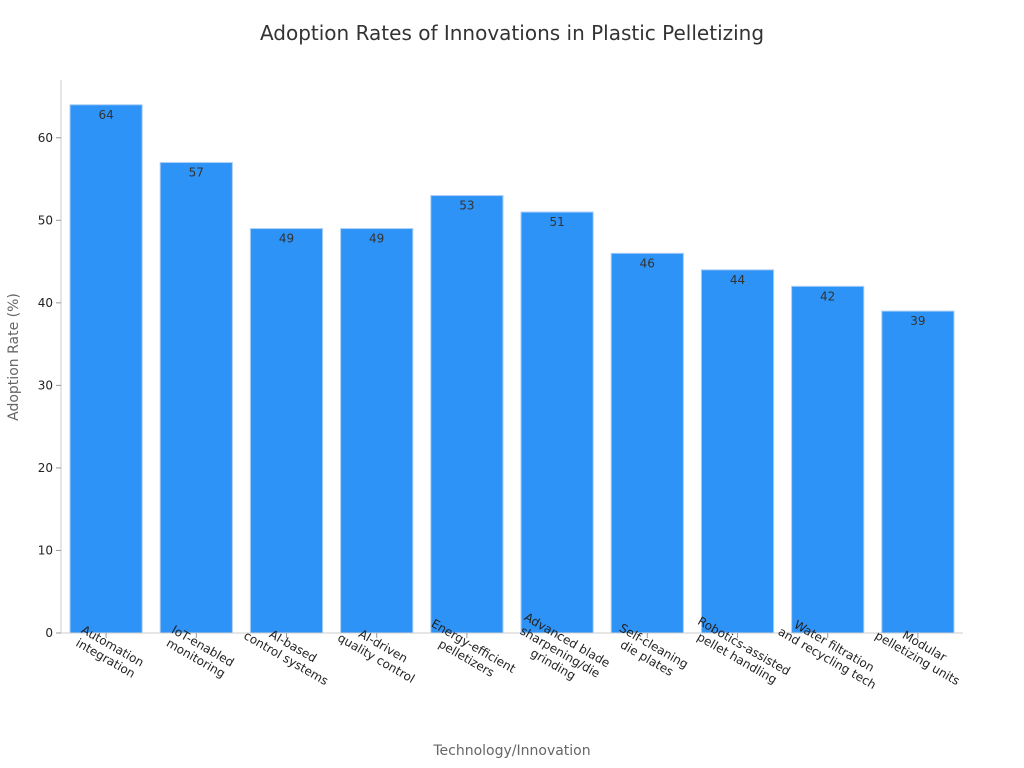 The height and width of the screenshot is (768, 1024). Describe the element at coordinates (466, 206) in the screenshot. I see `bar-value-label: 53` at that location.